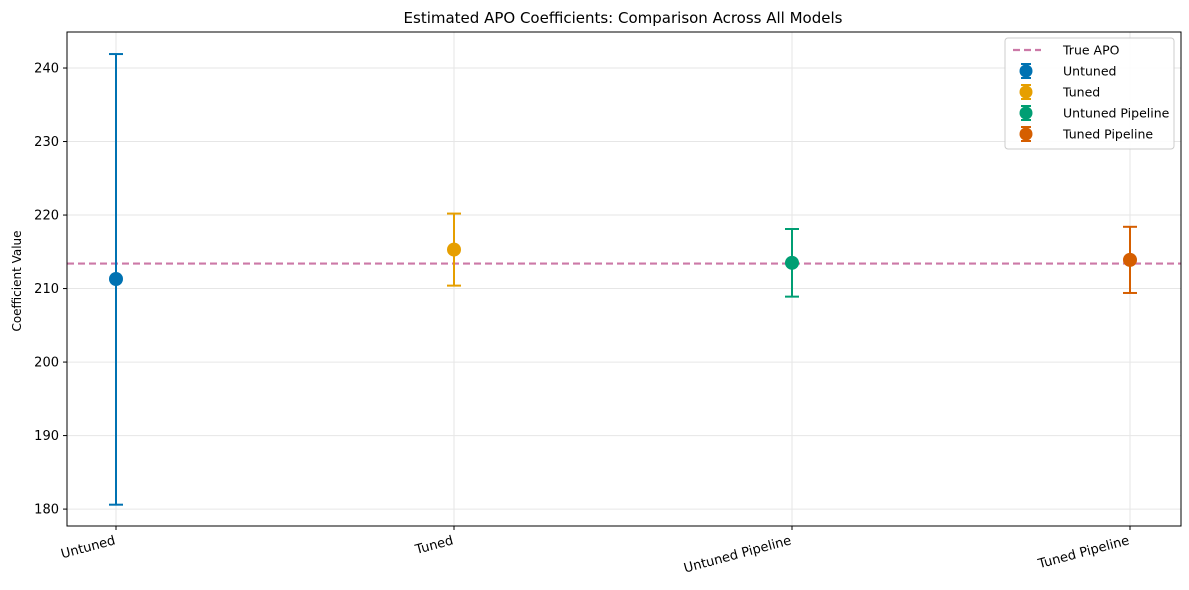  Describe the element at coordinates (434, 545) in the screenshot. I see `x-tick-label: Tuned` at that location.